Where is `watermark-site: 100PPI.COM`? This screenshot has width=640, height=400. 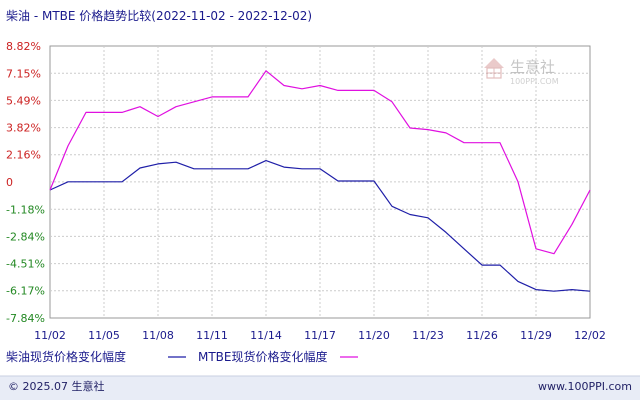 watermark-site: 100PPI.COM is located at coordinates (534, 81).